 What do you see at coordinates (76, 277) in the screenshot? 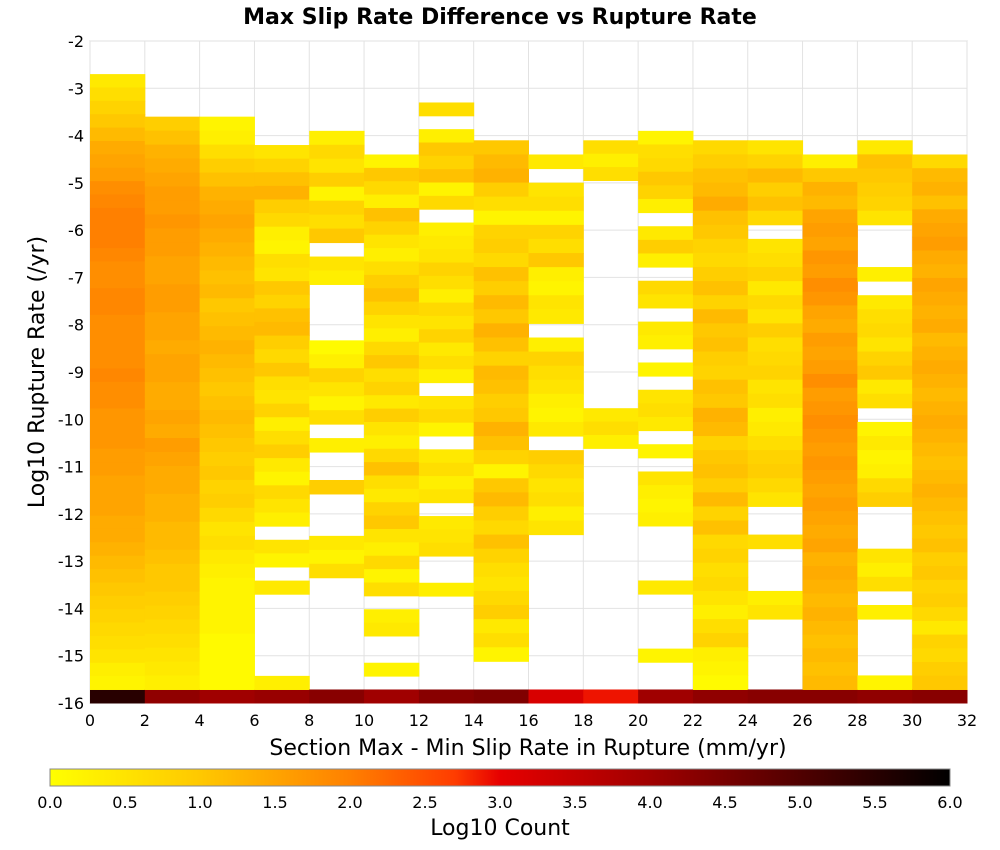
I see `y-tick-label: -7` at bounding box center [76, 277].